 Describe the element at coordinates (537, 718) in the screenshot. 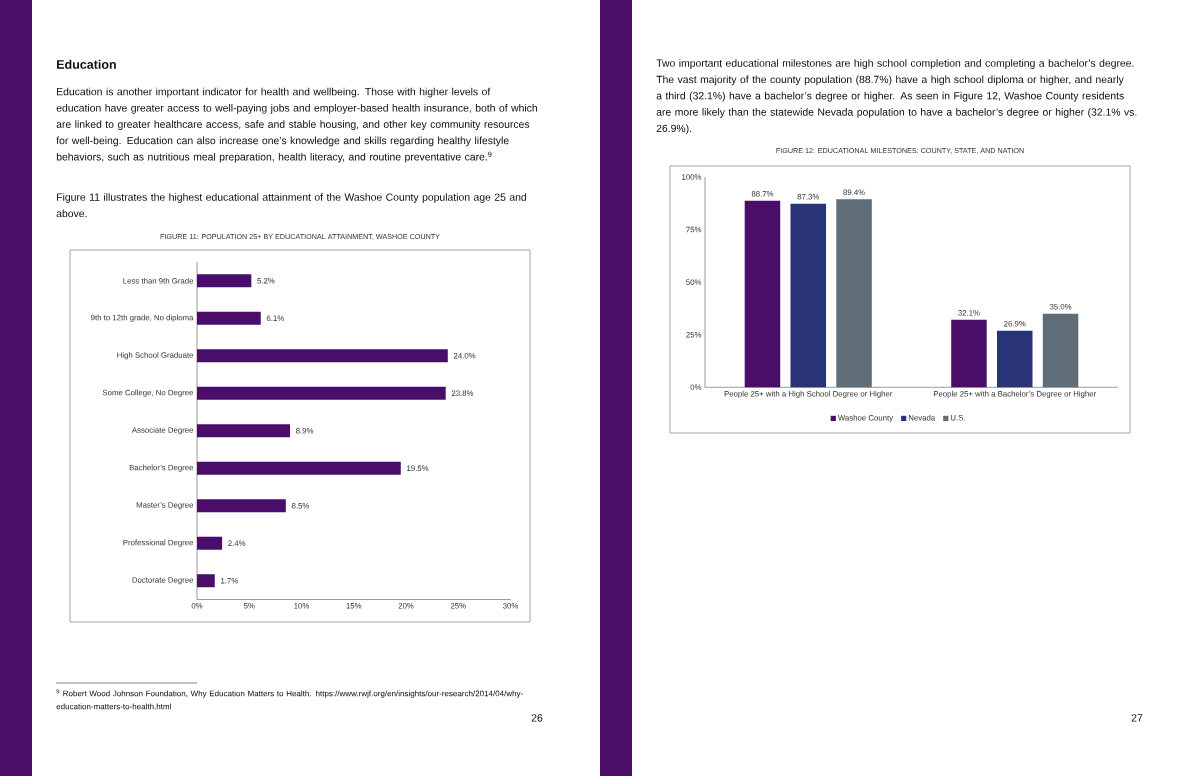

I see `text: 26` at that location.